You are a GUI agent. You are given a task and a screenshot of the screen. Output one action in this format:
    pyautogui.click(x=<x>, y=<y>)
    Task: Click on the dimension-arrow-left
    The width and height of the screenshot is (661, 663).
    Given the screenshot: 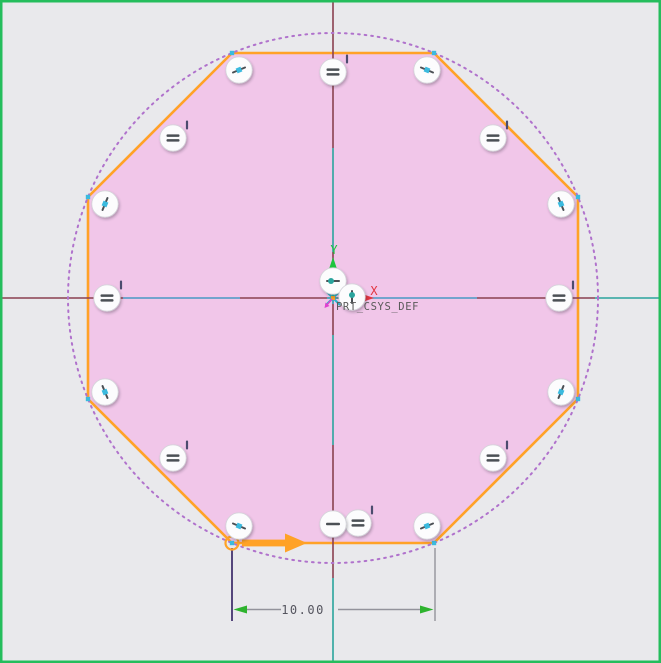 What is the action you would take?
    pyautogui.click(x=240, y=609)
    